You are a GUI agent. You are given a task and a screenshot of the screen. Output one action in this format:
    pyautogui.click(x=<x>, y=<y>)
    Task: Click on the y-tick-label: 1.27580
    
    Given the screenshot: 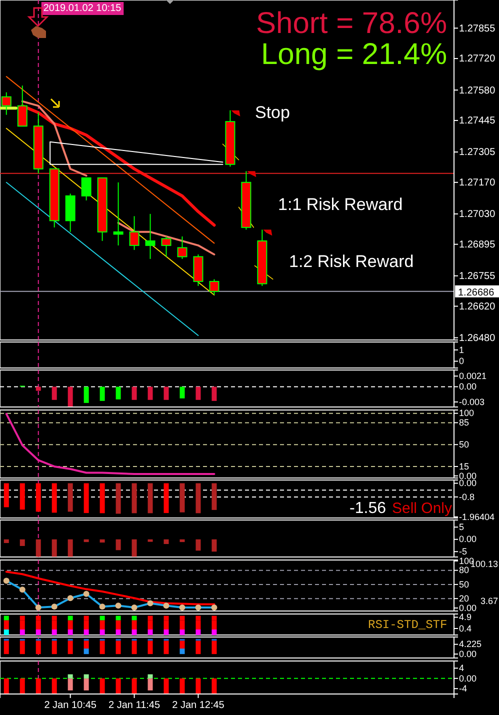 What is the action you would take?
    pyautogui.click(x=477, y=90)
    